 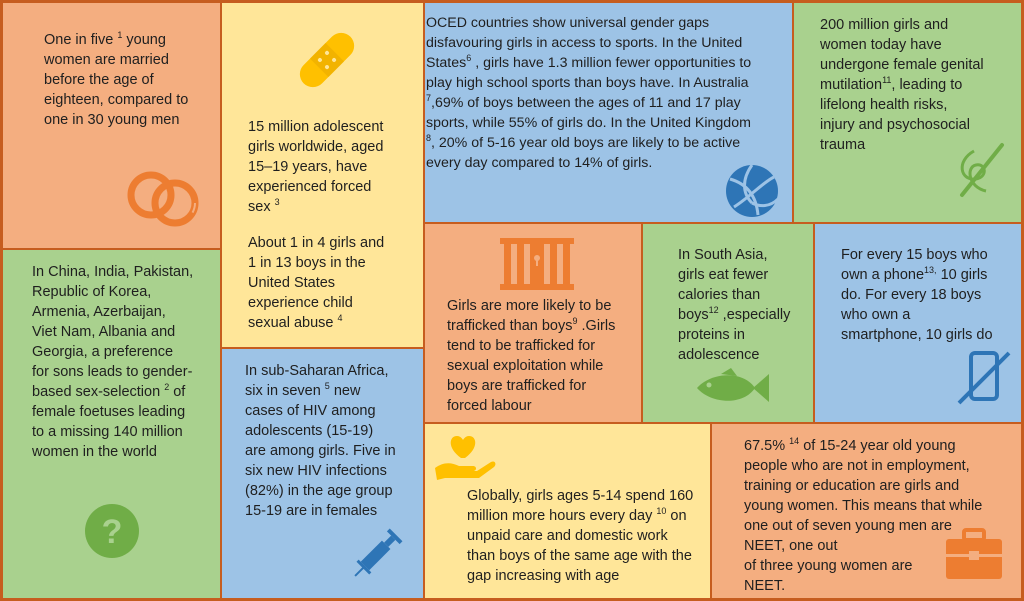 What do you see at coordinates (377, 554) in the screenshot?
I see `syringe-icon` at bounding box center [377, 554].